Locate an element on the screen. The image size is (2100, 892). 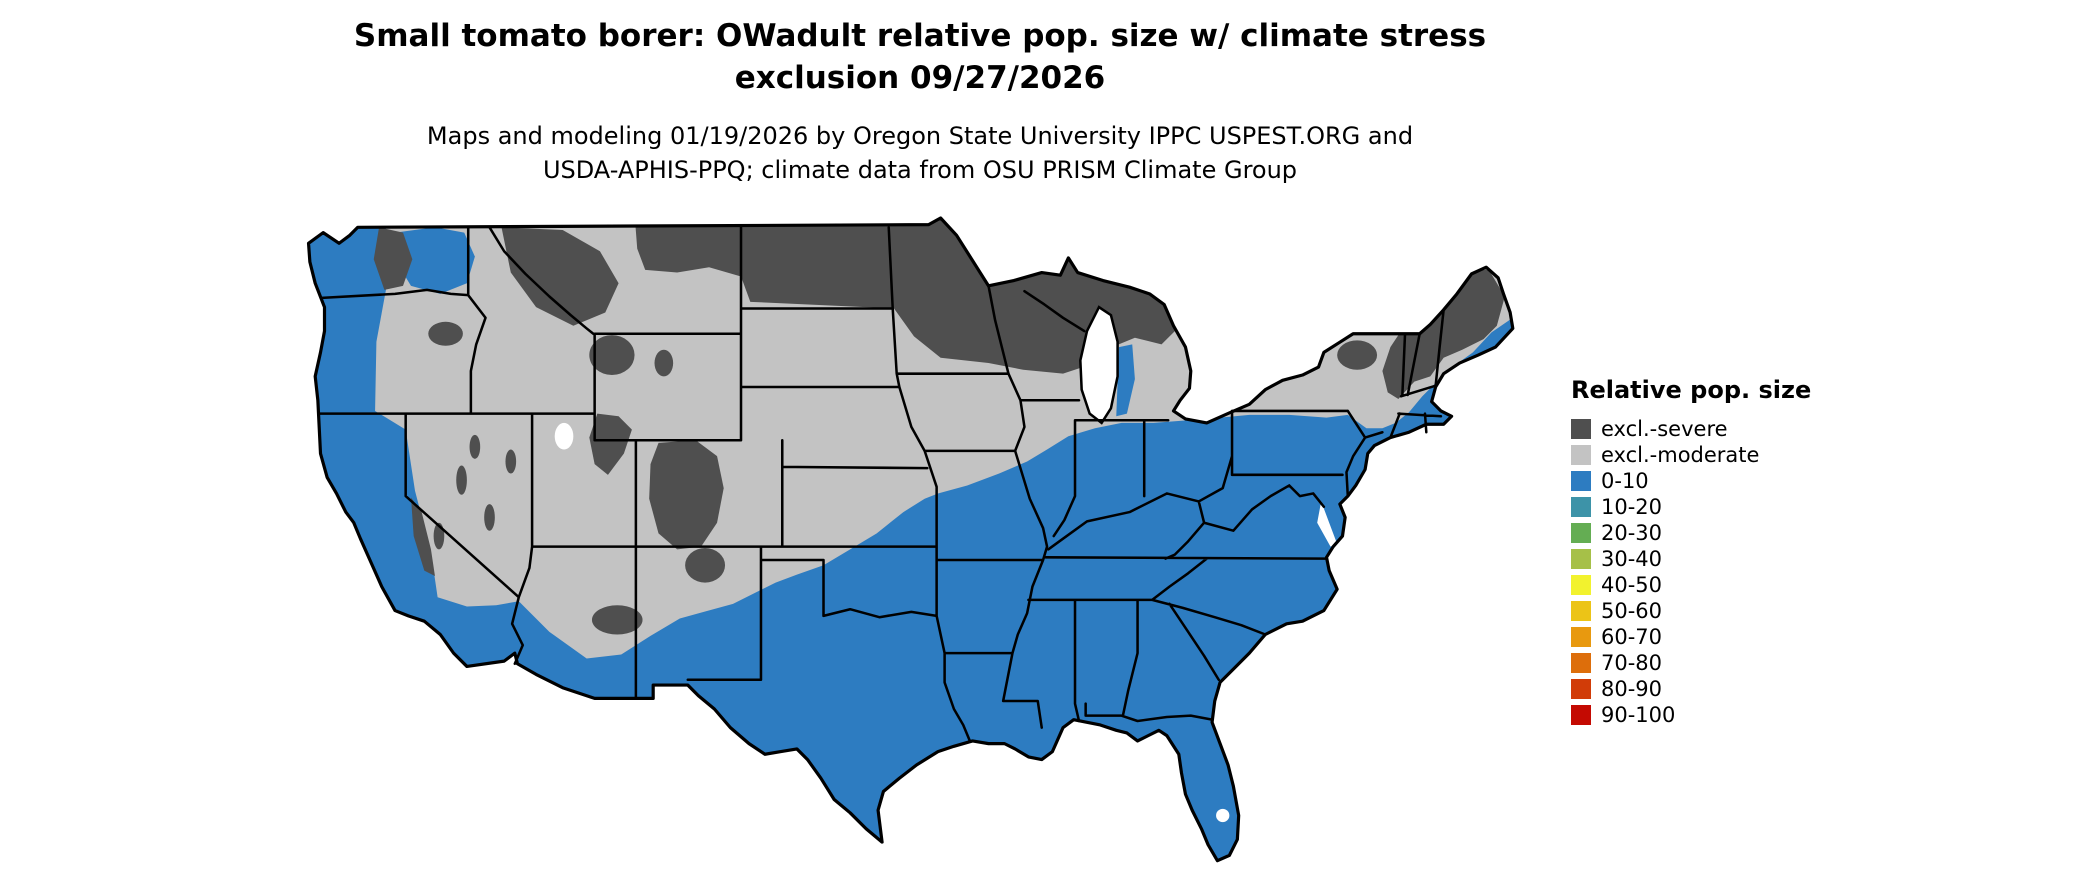
map-region-excl-severe-yellowstone is located at coordinates (612, 355).